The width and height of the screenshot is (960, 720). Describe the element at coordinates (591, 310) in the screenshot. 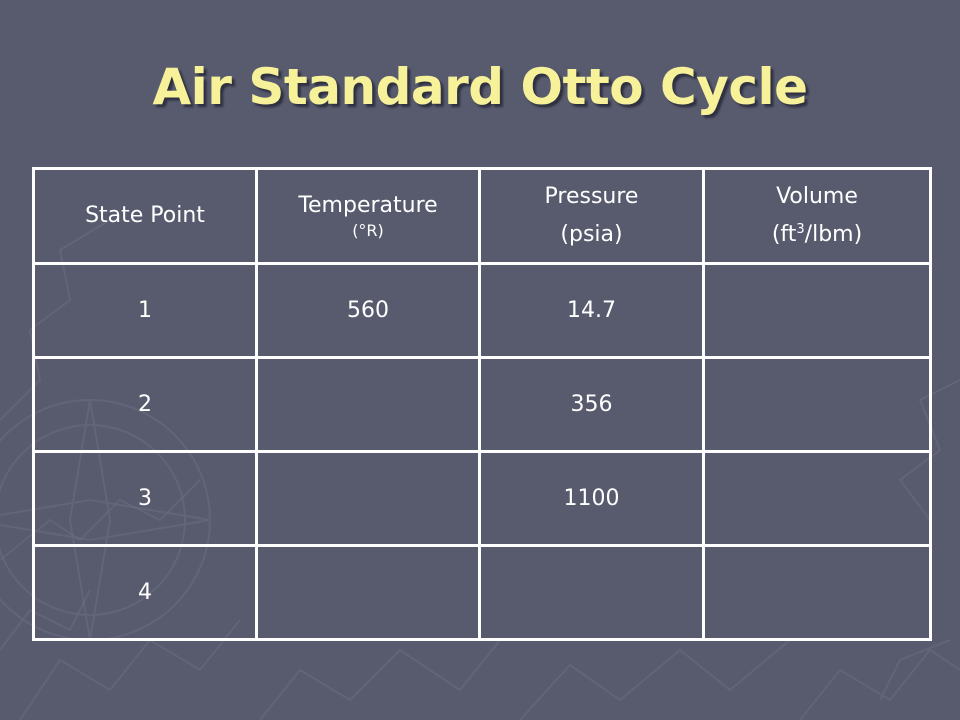

I see `pressure-cell: 14.7` at that location.